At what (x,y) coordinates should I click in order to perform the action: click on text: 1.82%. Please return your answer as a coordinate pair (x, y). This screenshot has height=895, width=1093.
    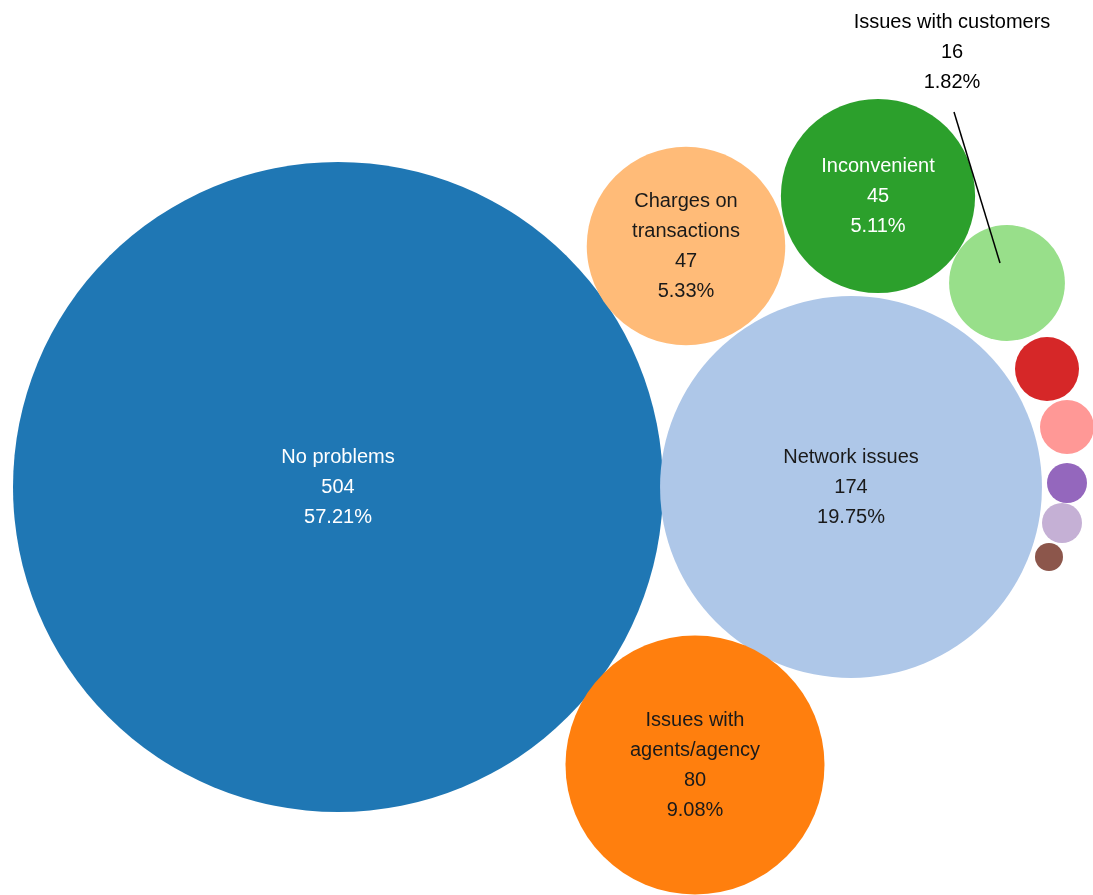
    Looking at the image, I should click on (952, 80).